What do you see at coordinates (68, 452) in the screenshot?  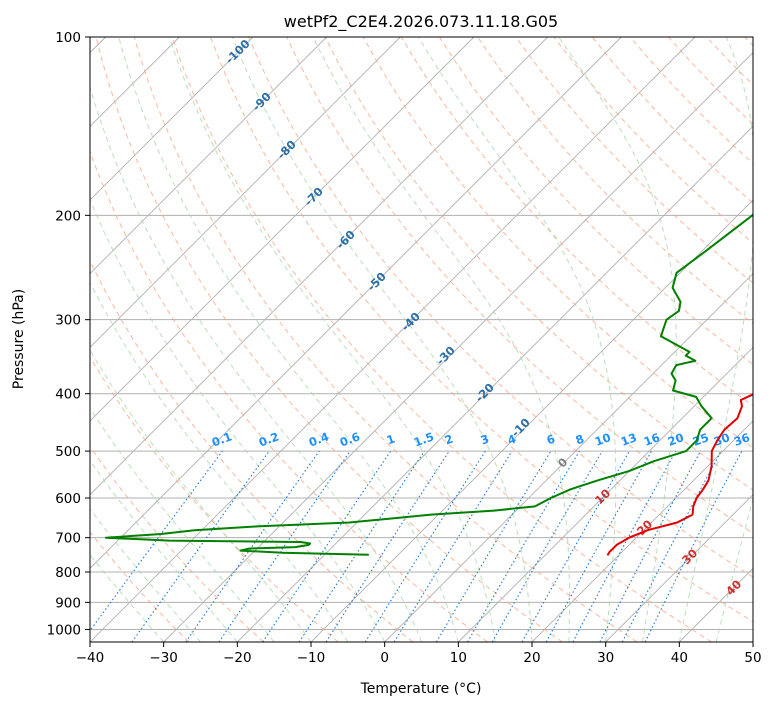 I see `y-tick-label: 500` at bounding box center [68, 452].